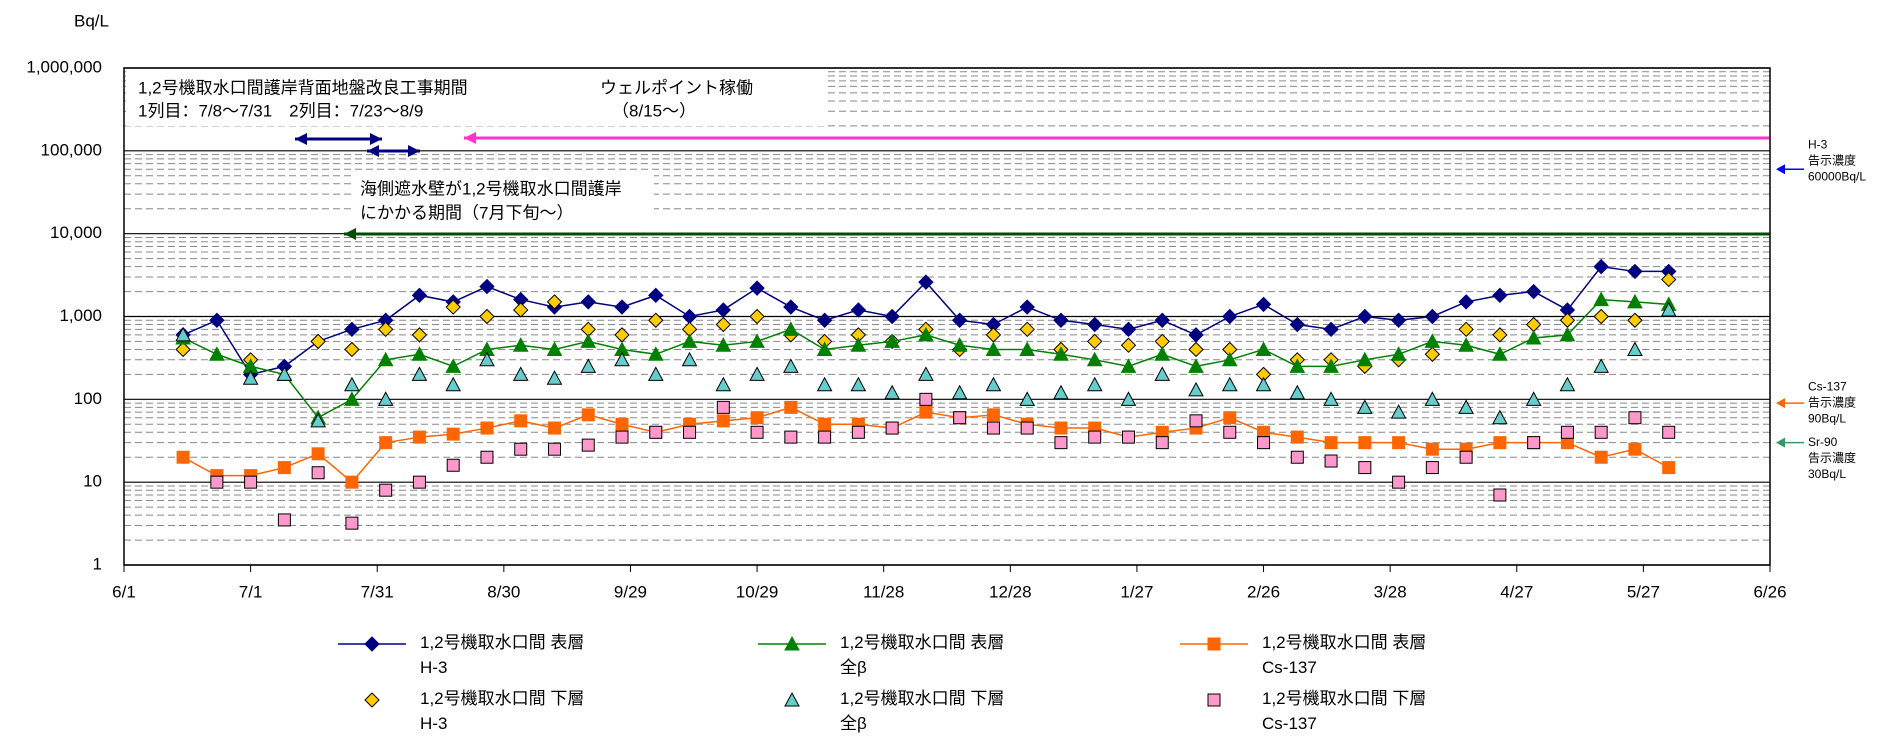 This screenshot has height=736, width=1883. Describe the element at coordinates (91, 20) in the screenshot. I see `y-axis-label: Bq/L` at that location.